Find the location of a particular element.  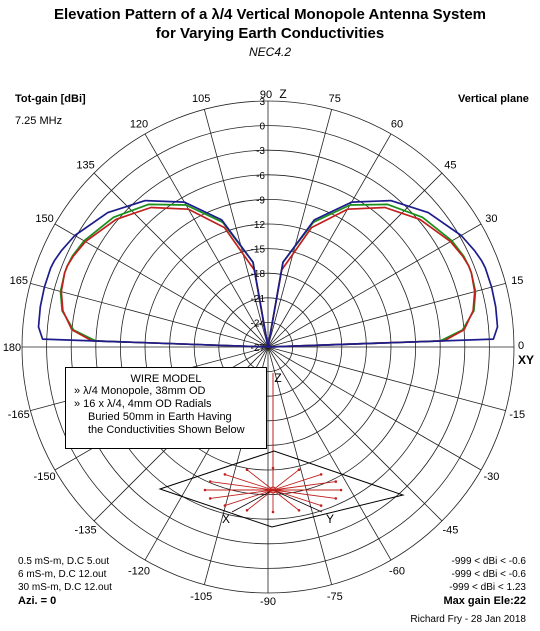

legend-right-3: -999 < dBi < 1.23 is located at coordinates (487, 587).